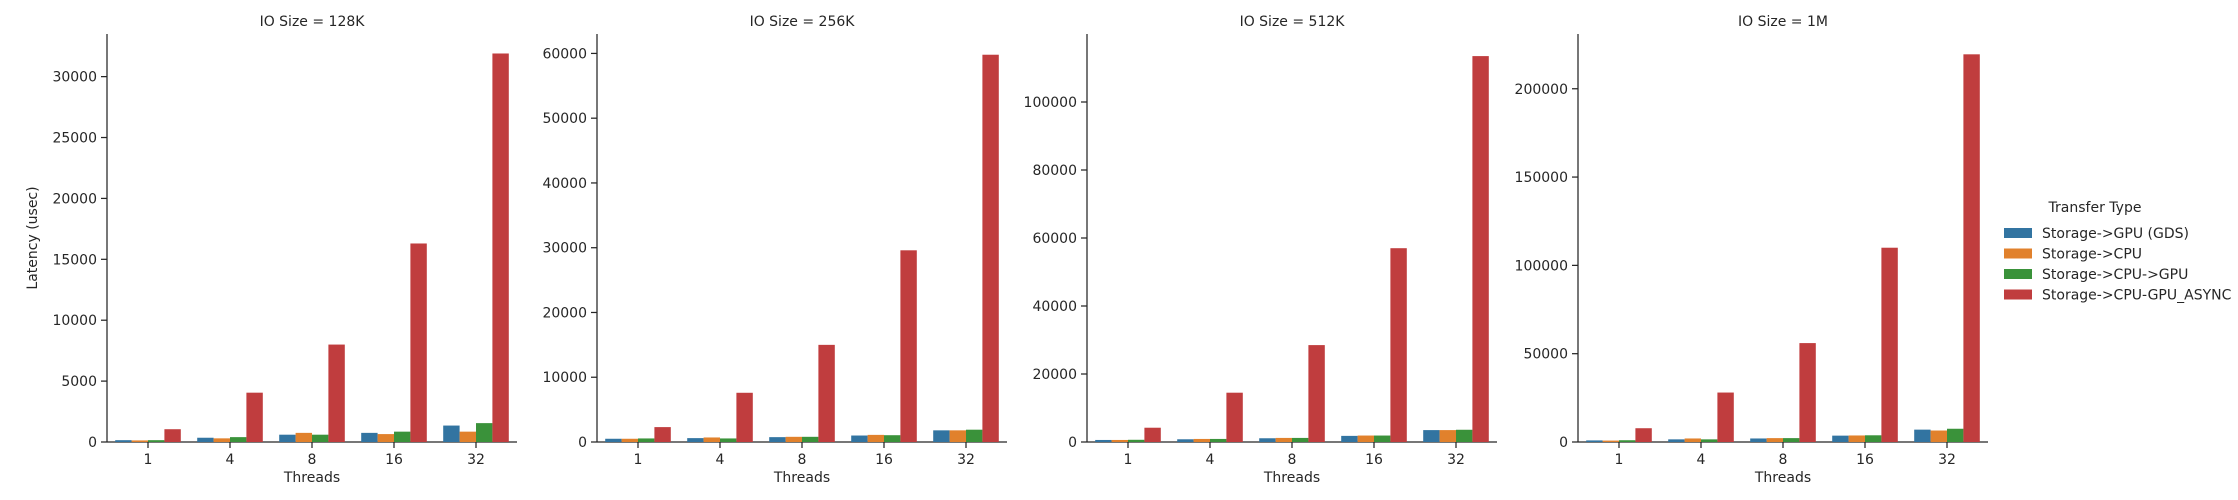  What do you see at coordinates (801, 478) in the screenshot?
I see `x-axis-title-2: Threads` at bounding box center [801, 478].